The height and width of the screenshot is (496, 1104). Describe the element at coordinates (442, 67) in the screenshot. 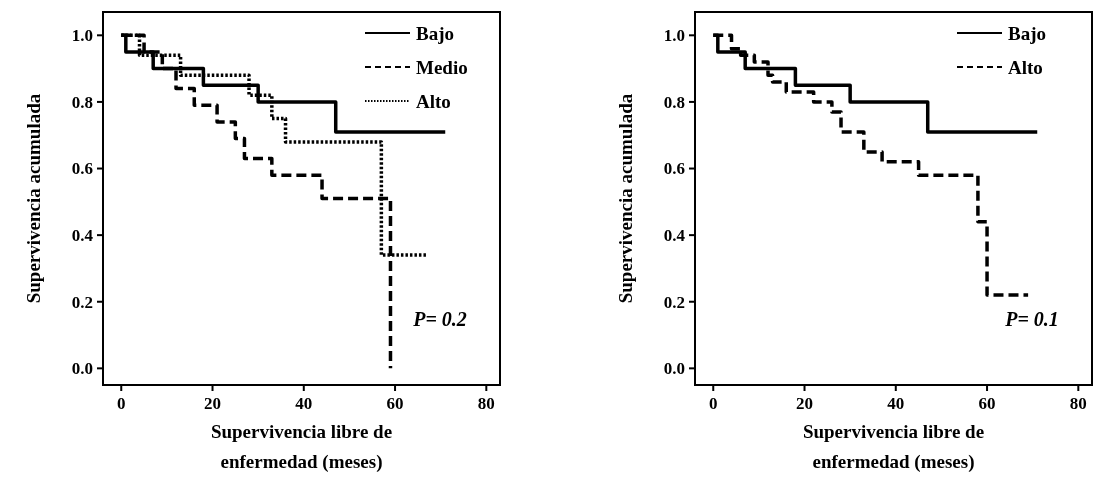

I see `legend-label: Medio` at that location.